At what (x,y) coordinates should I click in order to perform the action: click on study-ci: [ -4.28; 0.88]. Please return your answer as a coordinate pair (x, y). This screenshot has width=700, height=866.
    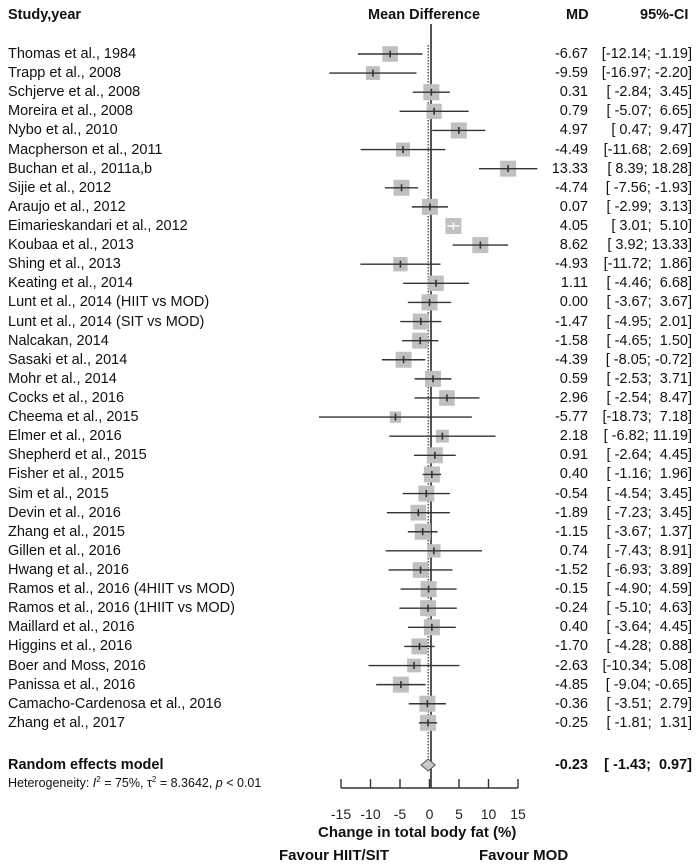
    Looking at the image, I should click on (649, 646).